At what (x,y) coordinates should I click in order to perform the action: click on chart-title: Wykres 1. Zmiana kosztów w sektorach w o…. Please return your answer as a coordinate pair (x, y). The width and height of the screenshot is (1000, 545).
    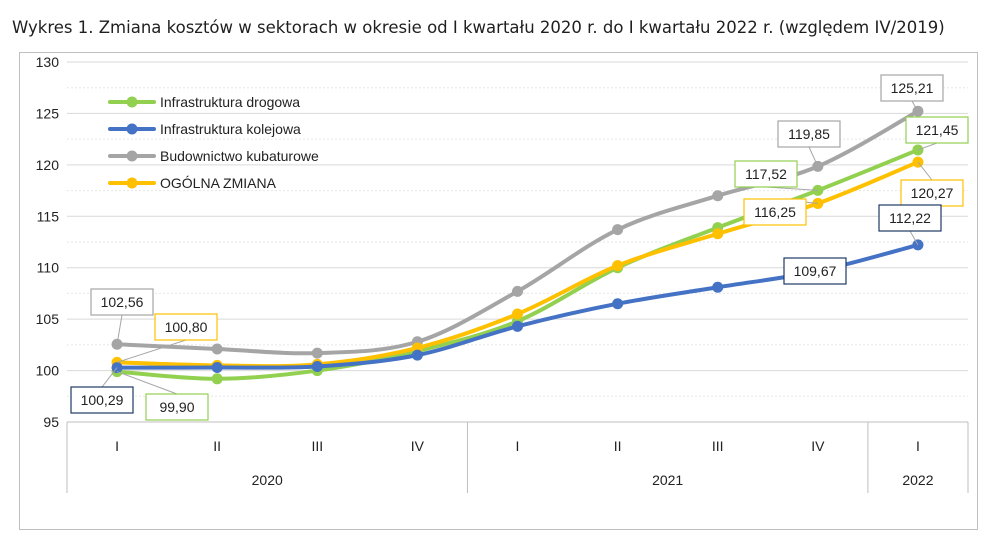
    Looking at the image, I should click on (478, 27).